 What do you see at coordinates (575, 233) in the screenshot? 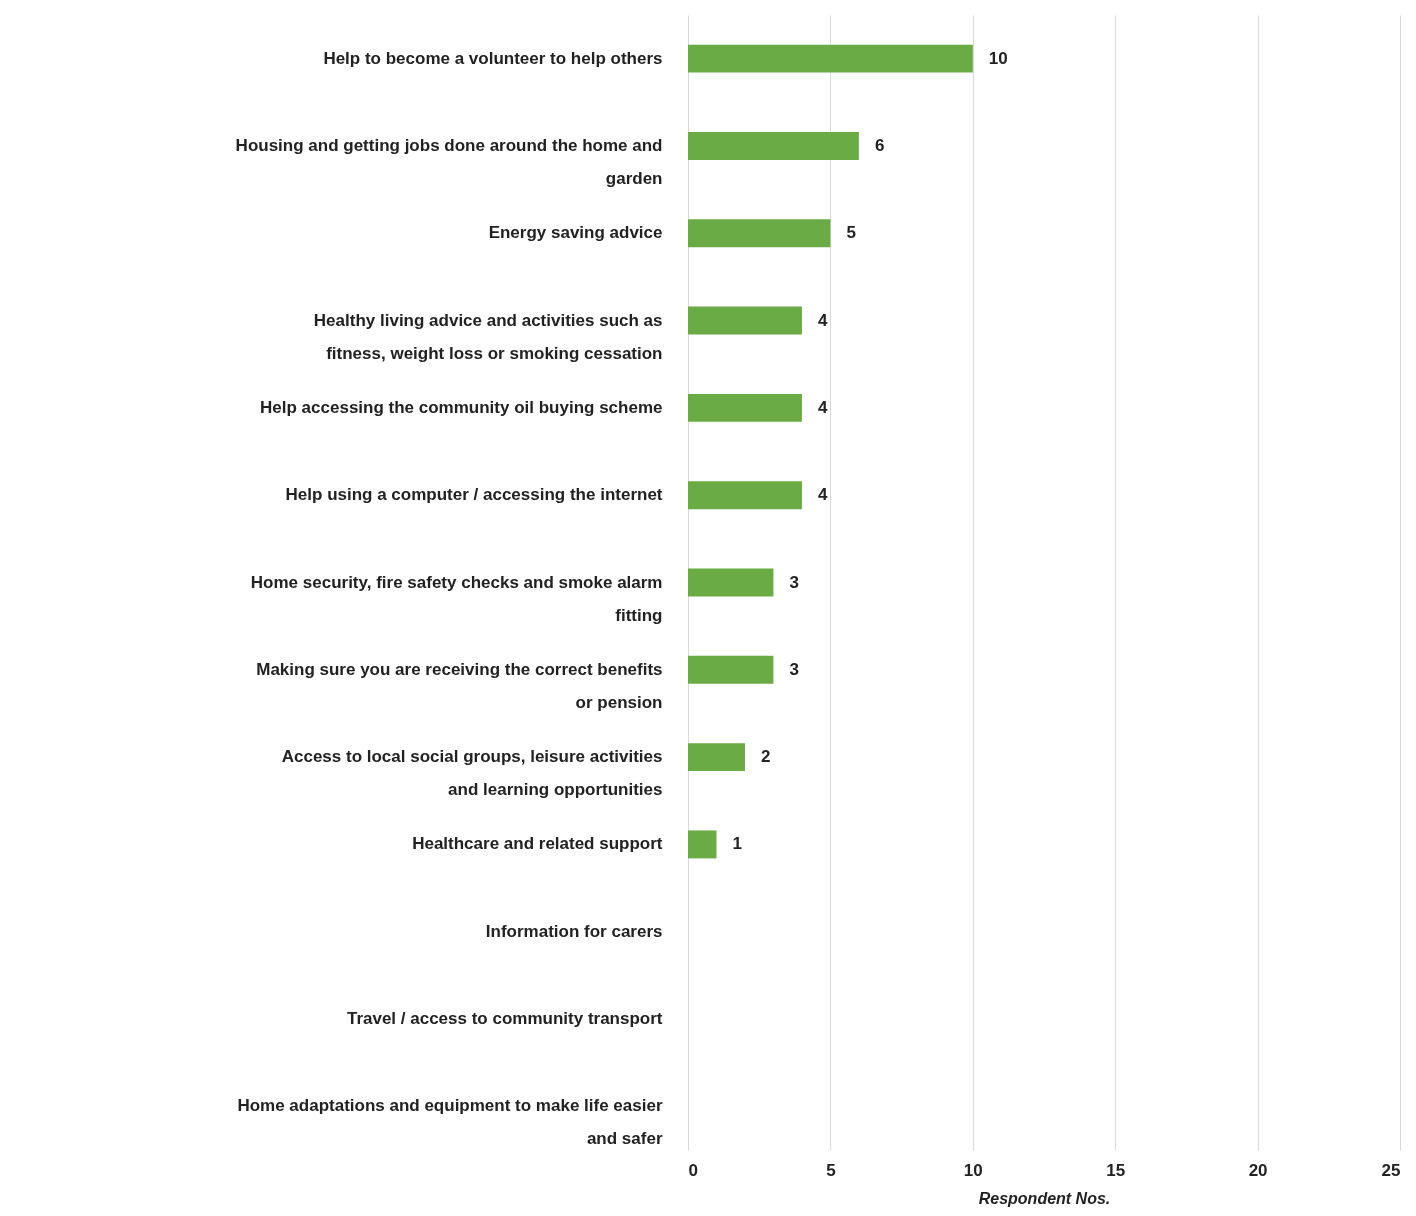
I see `y-tick-label: Energy saving advice` at bounding box center [575, 233].